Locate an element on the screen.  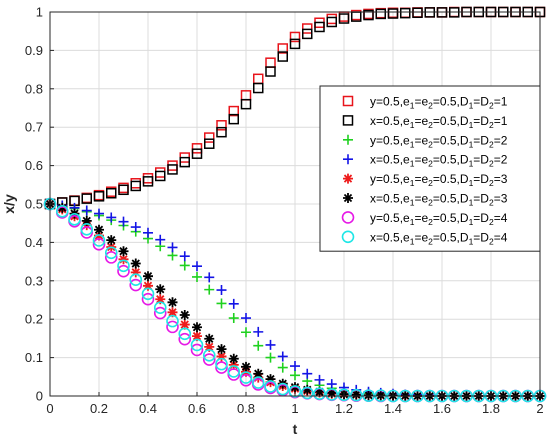
legend-text-part: =1 is located at coordinates (501, 102).